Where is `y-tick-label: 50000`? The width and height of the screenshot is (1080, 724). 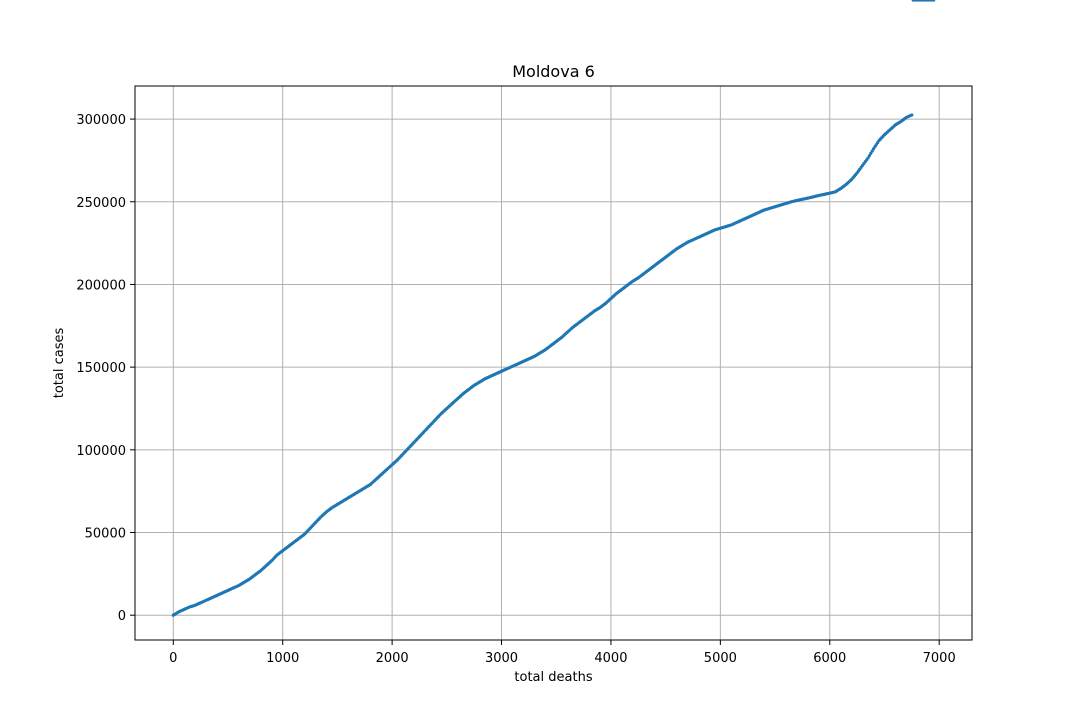
y-tick-label: 50000 is located at coordinates (105, 534).